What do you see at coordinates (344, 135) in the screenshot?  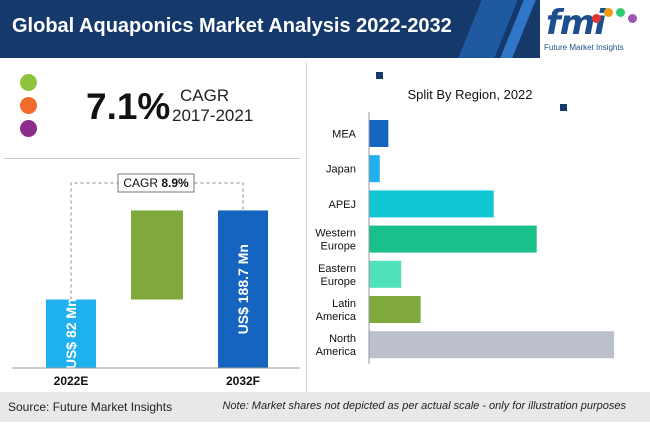 I see `region-label: MEA` at bounding box center [344, 135].